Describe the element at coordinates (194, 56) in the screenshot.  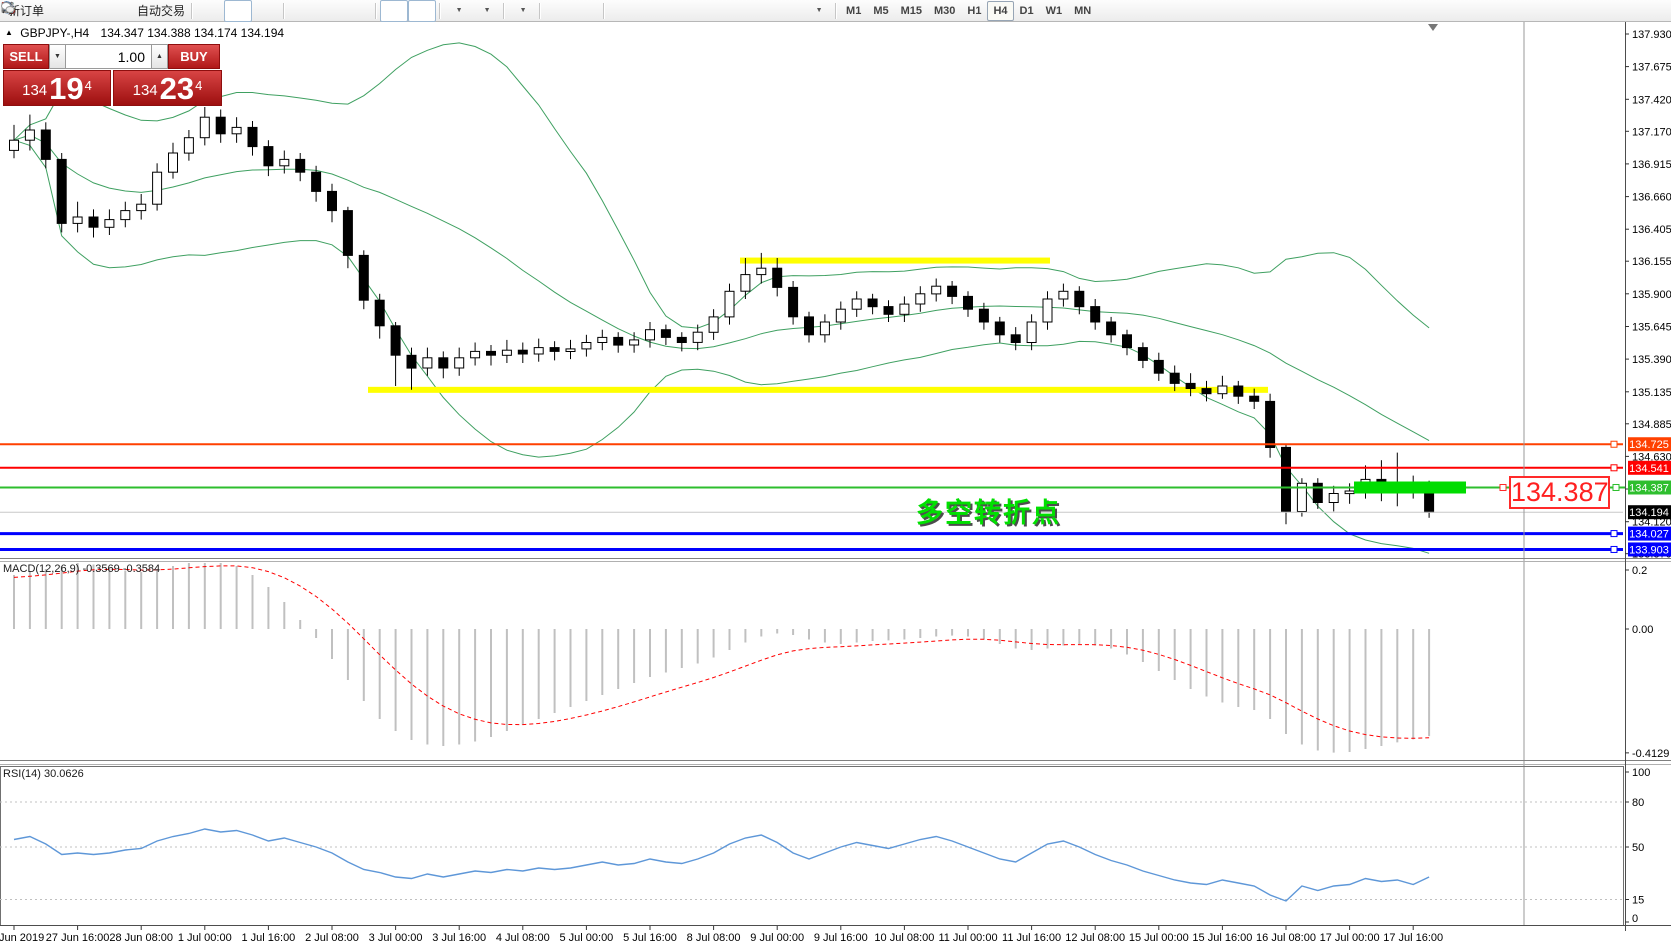
I see `buy-button: BUY` at that location.